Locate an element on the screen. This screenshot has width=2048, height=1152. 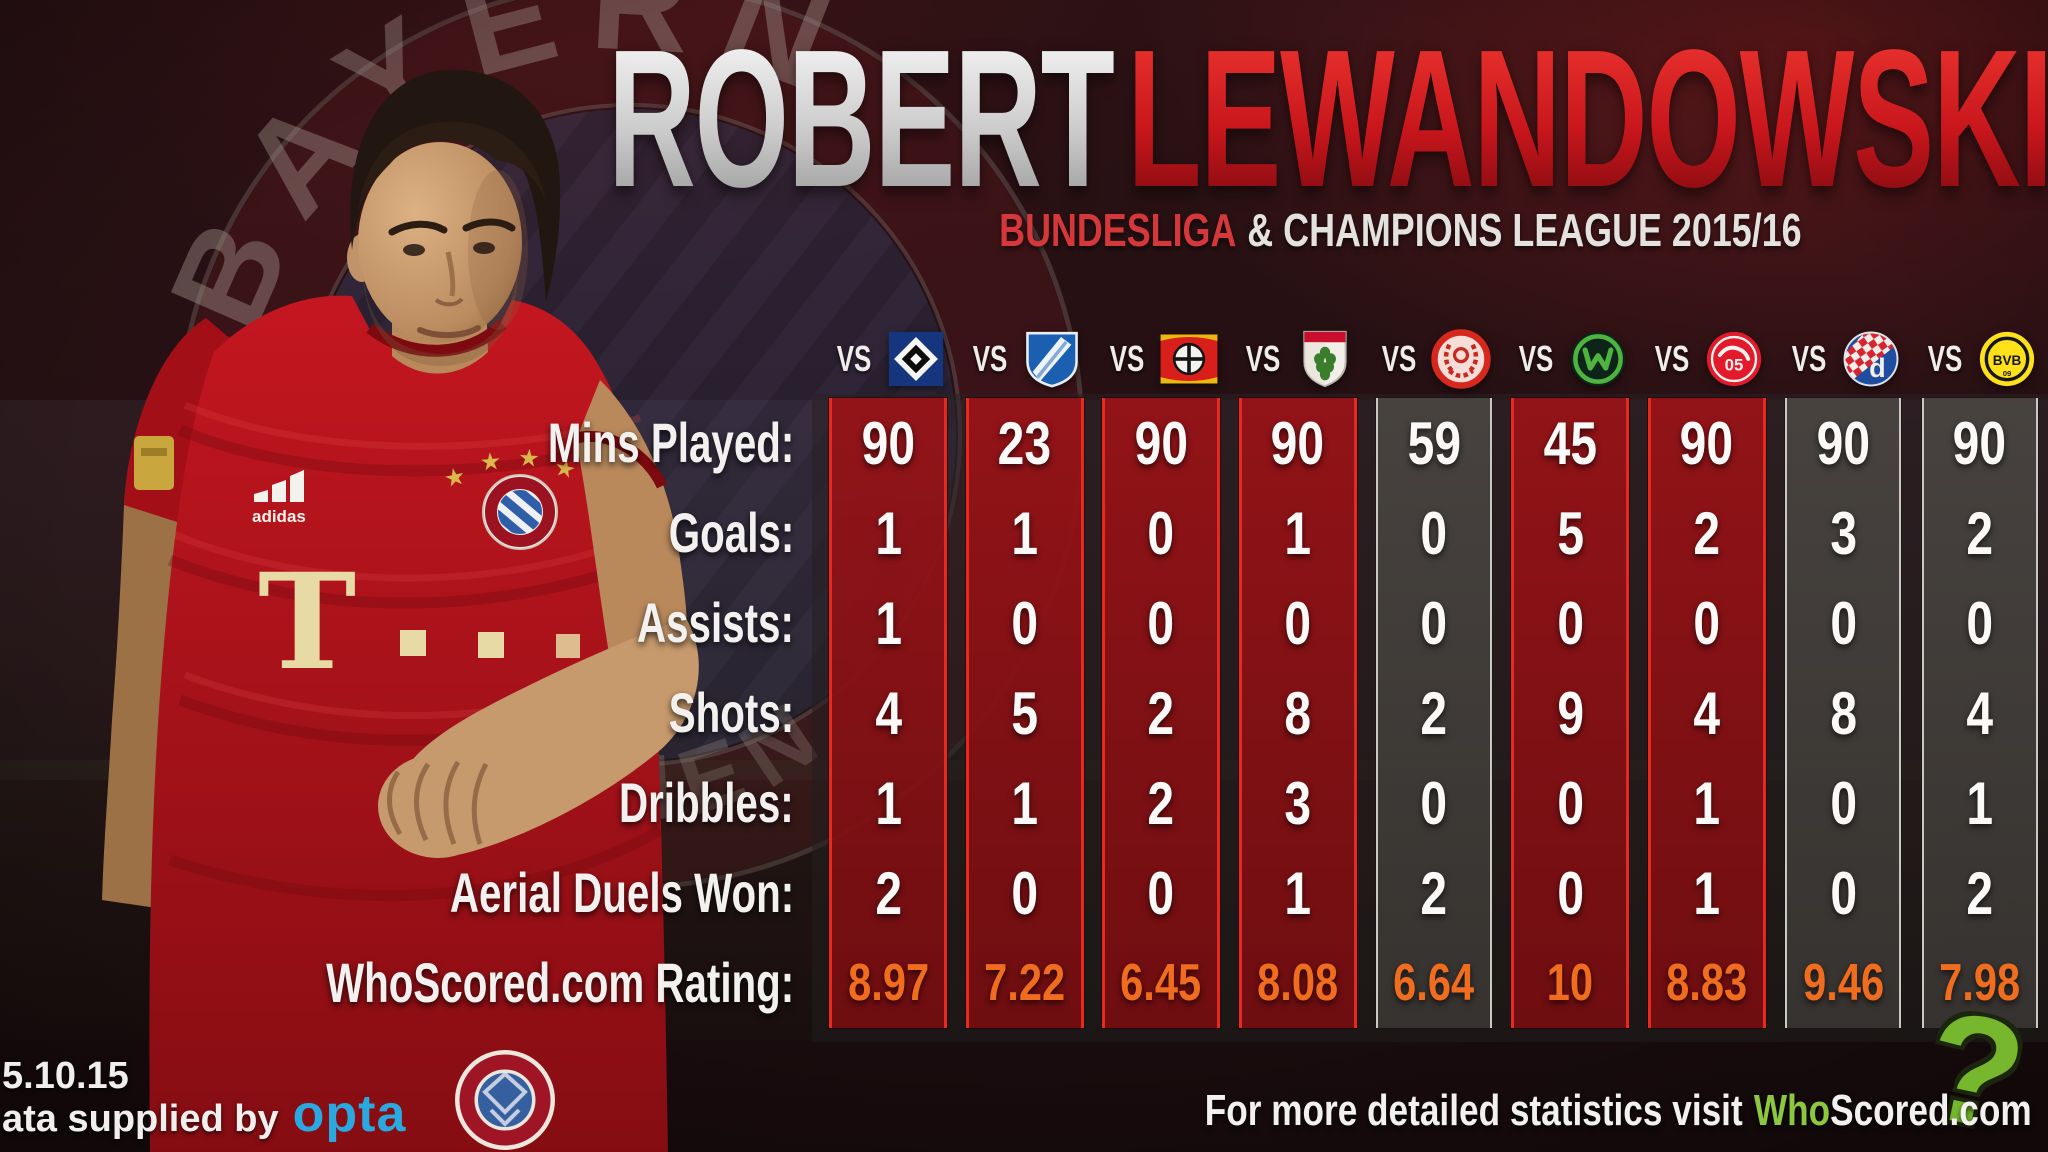
hamburger-sv-logo is located at coordinates (915, 359).